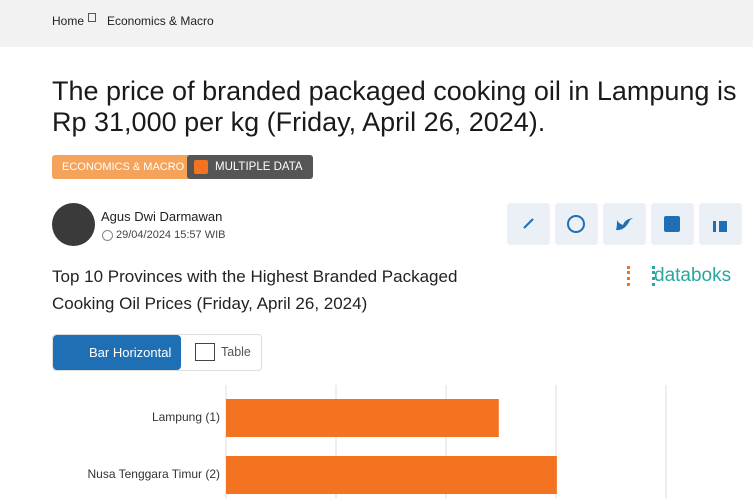 The height and width of the screenshot is (498, 753). What do you see at coordinates (236, 352) in the screenshot?
I see `tab: Table` at bounding box center [236, 352].